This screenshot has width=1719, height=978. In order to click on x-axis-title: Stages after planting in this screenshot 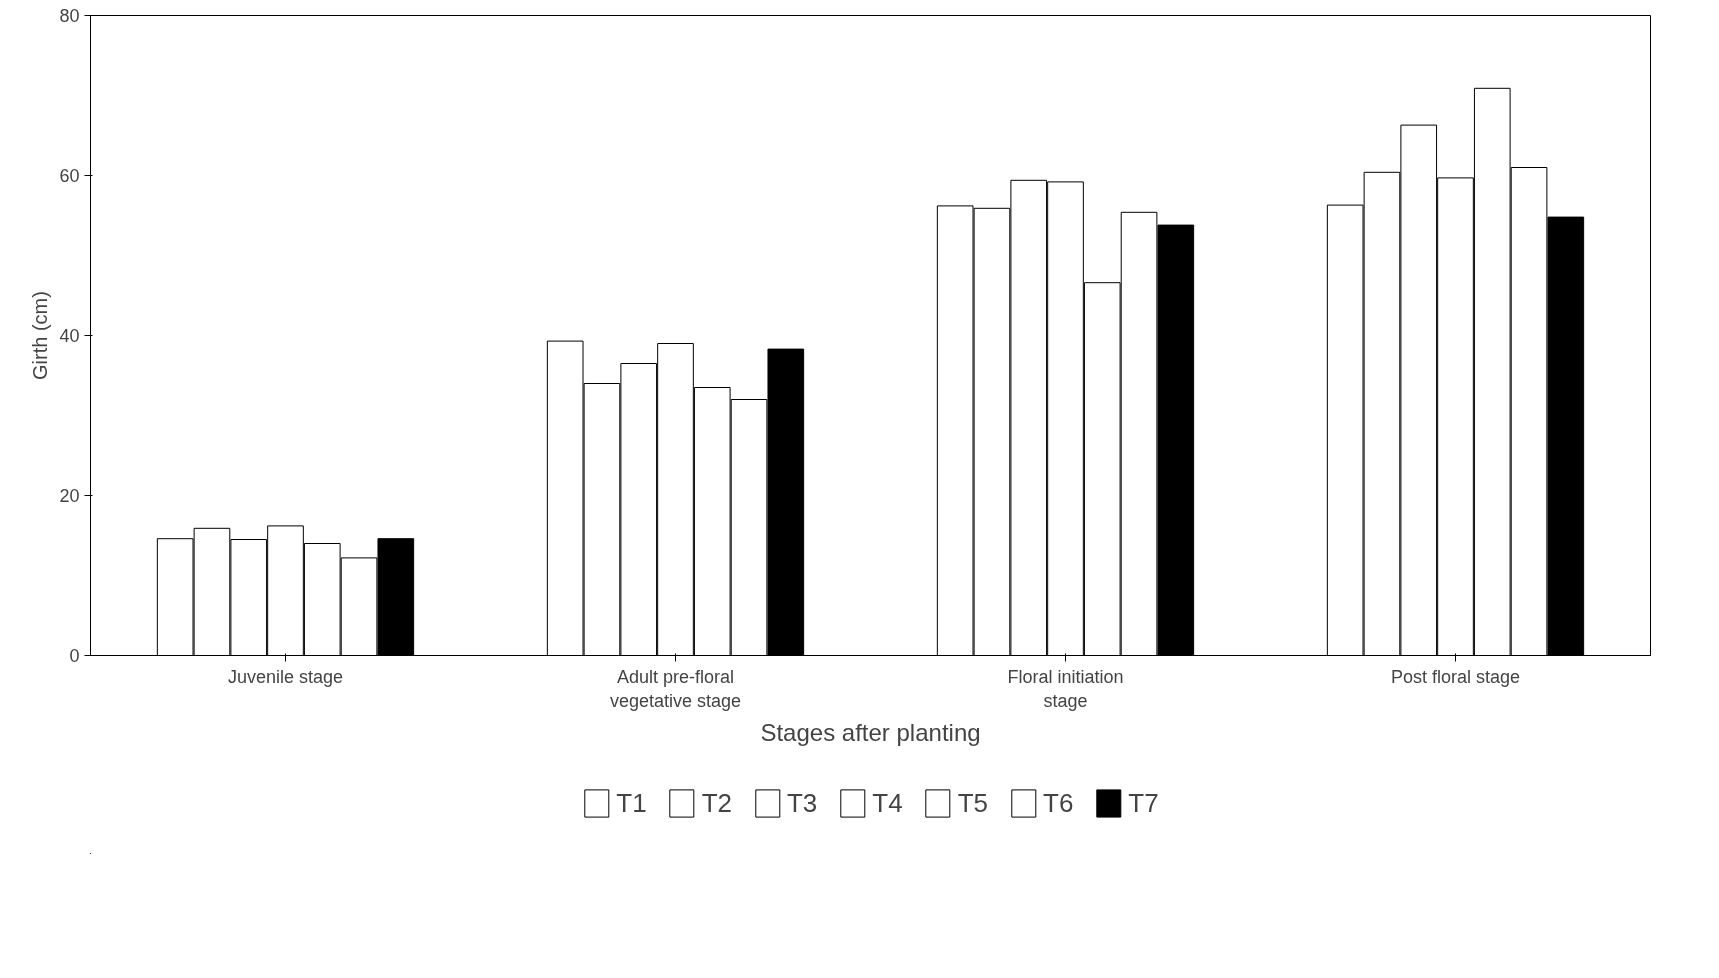, I will do `click(870, 732)`.